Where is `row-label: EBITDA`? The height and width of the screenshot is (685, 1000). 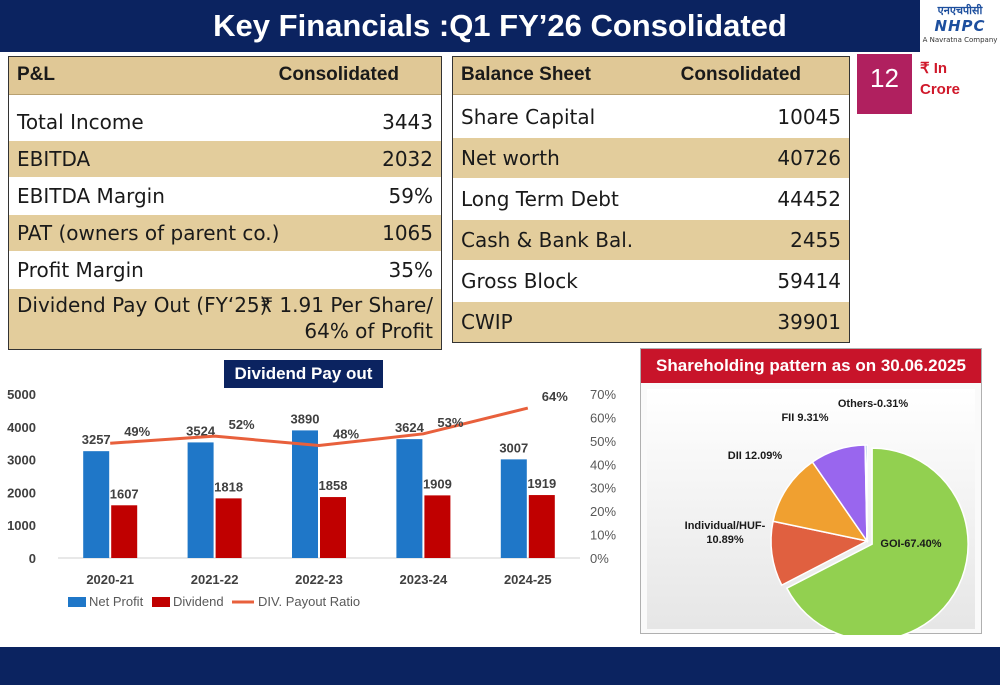 row-label: EBITDA is located at coordinates (54, 159).